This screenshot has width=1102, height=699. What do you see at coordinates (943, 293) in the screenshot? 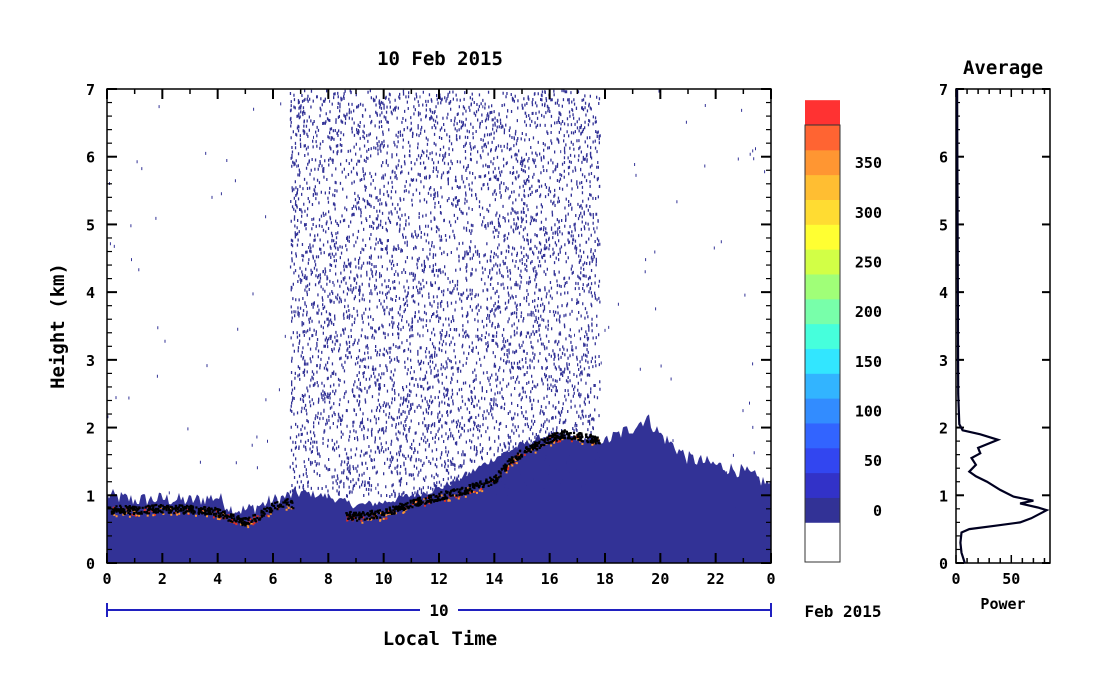
I see `profile-y-tick-label: 4` at bounding box center [943, 293].